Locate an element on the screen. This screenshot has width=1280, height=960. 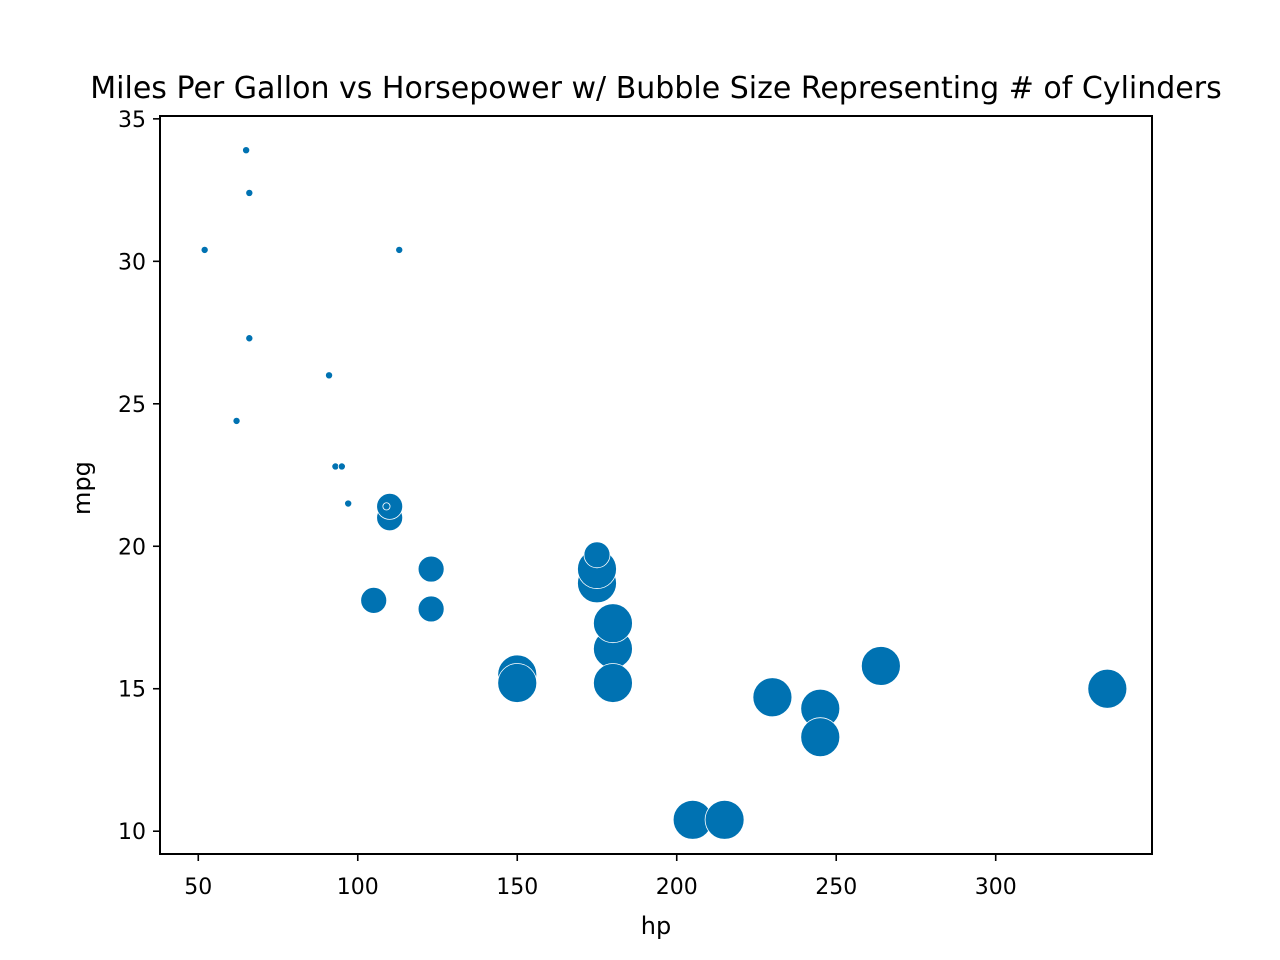
x-tick-label: 250 is located at coordinates (836, 887).